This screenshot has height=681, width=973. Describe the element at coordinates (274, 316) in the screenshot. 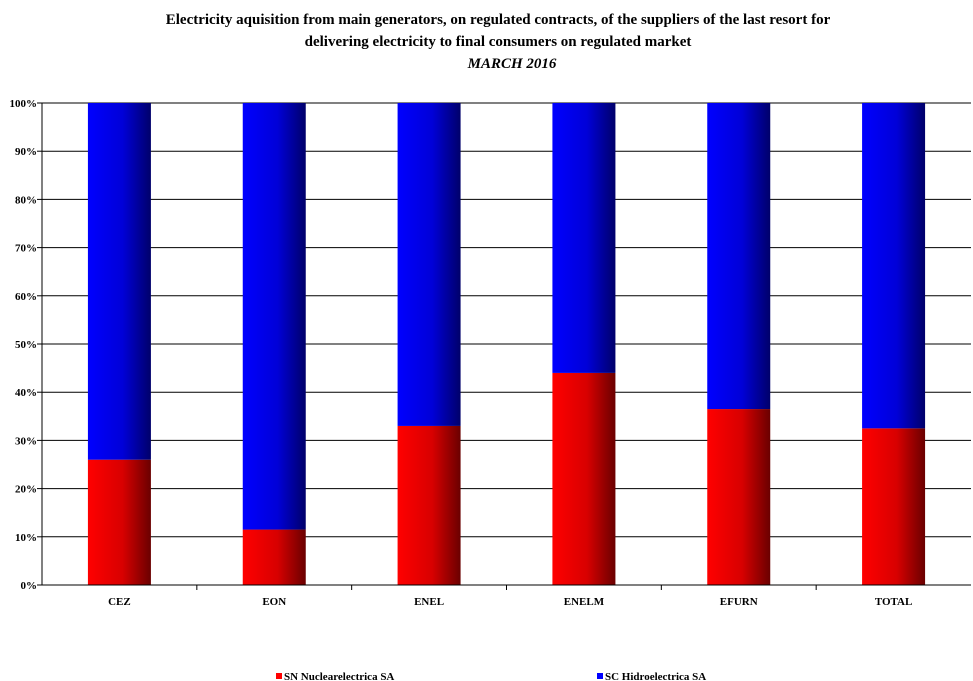

I see `bar-hidroelectrica-eon` at that location.